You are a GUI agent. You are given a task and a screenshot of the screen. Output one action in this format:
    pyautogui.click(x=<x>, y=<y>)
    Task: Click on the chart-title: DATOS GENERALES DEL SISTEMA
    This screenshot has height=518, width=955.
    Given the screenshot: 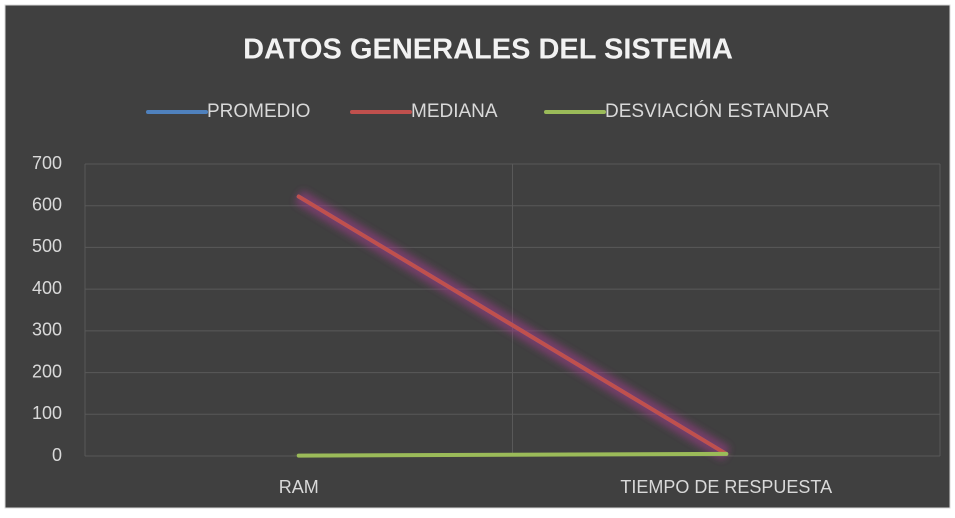 What is the action you would take?
    pyautogui.click(x=488, y=50)
    